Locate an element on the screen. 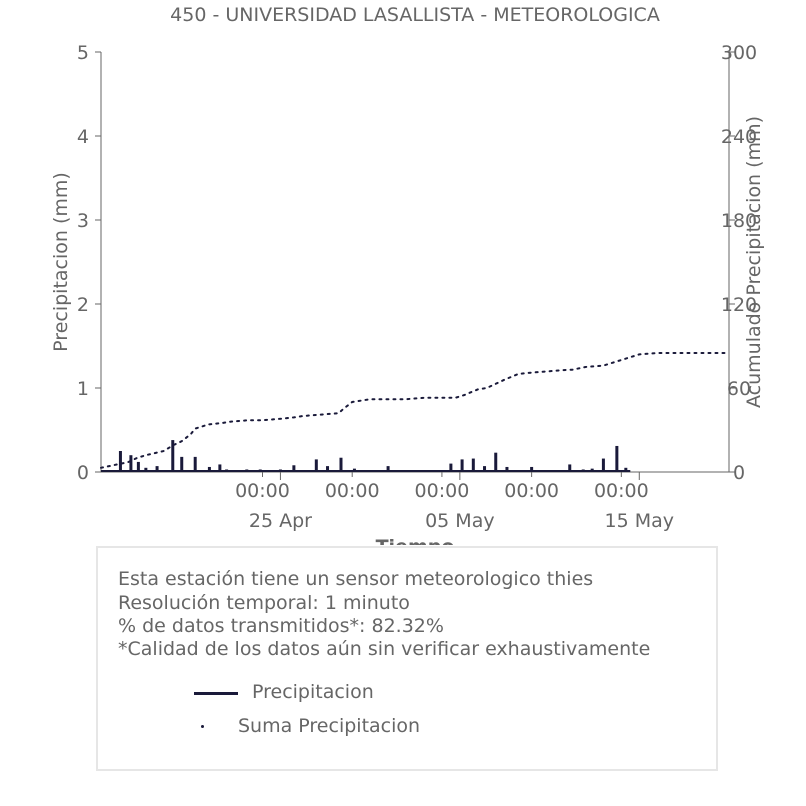 This screenshot has width=806, height=806. y-tick-label: 4 is located at coordinates (83, 137).